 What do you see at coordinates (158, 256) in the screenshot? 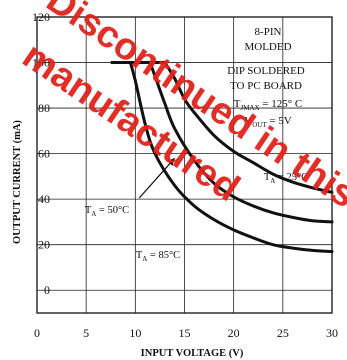
I see `curve-label-1: TA = 85°C` at bounding box center [158, 256].